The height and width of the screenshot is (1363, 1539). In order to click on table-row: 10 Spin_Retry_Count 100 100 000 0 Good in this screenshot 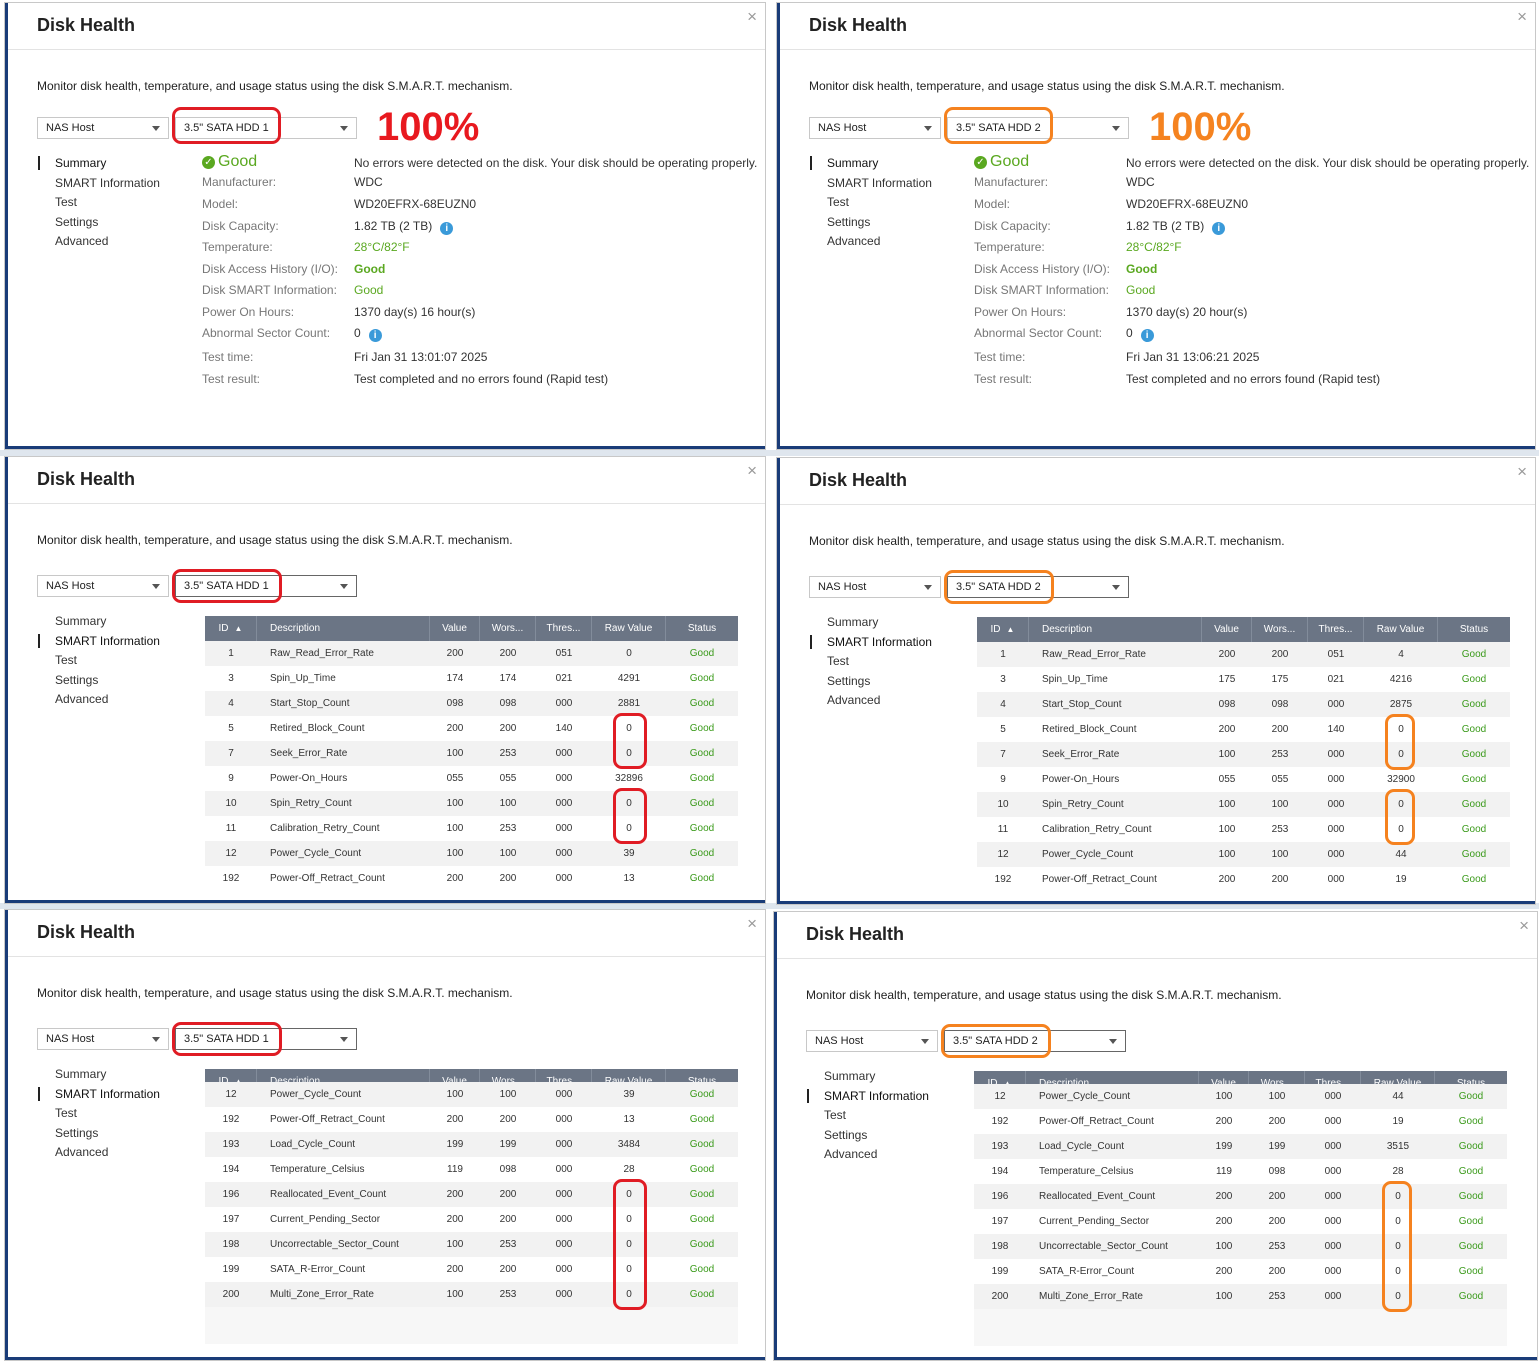, I will do `click(471, 803)`.